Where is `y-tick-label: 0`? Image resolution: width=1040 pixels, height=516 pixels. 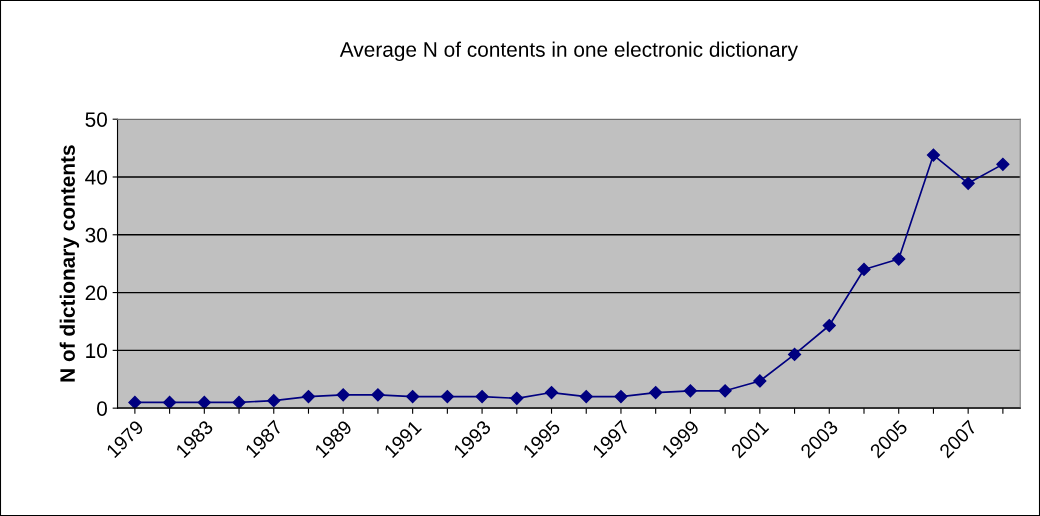 y-tick-label: 0 is located at coordinates (102, 408).